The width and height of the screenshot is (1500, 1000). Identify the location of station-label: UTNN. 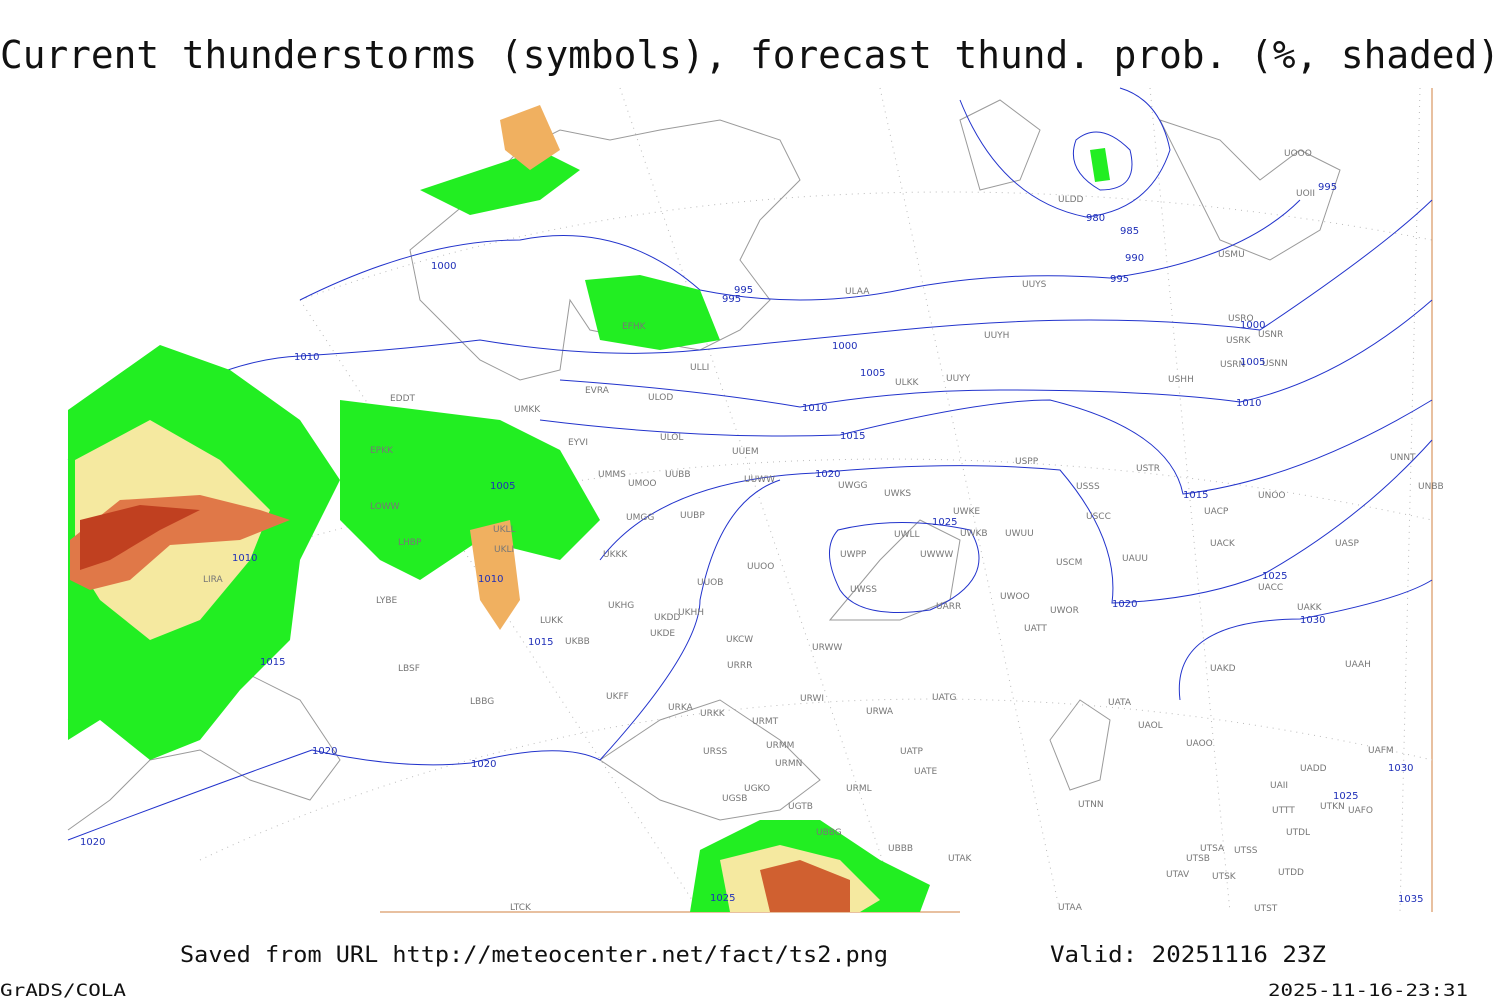
(1091, 805).